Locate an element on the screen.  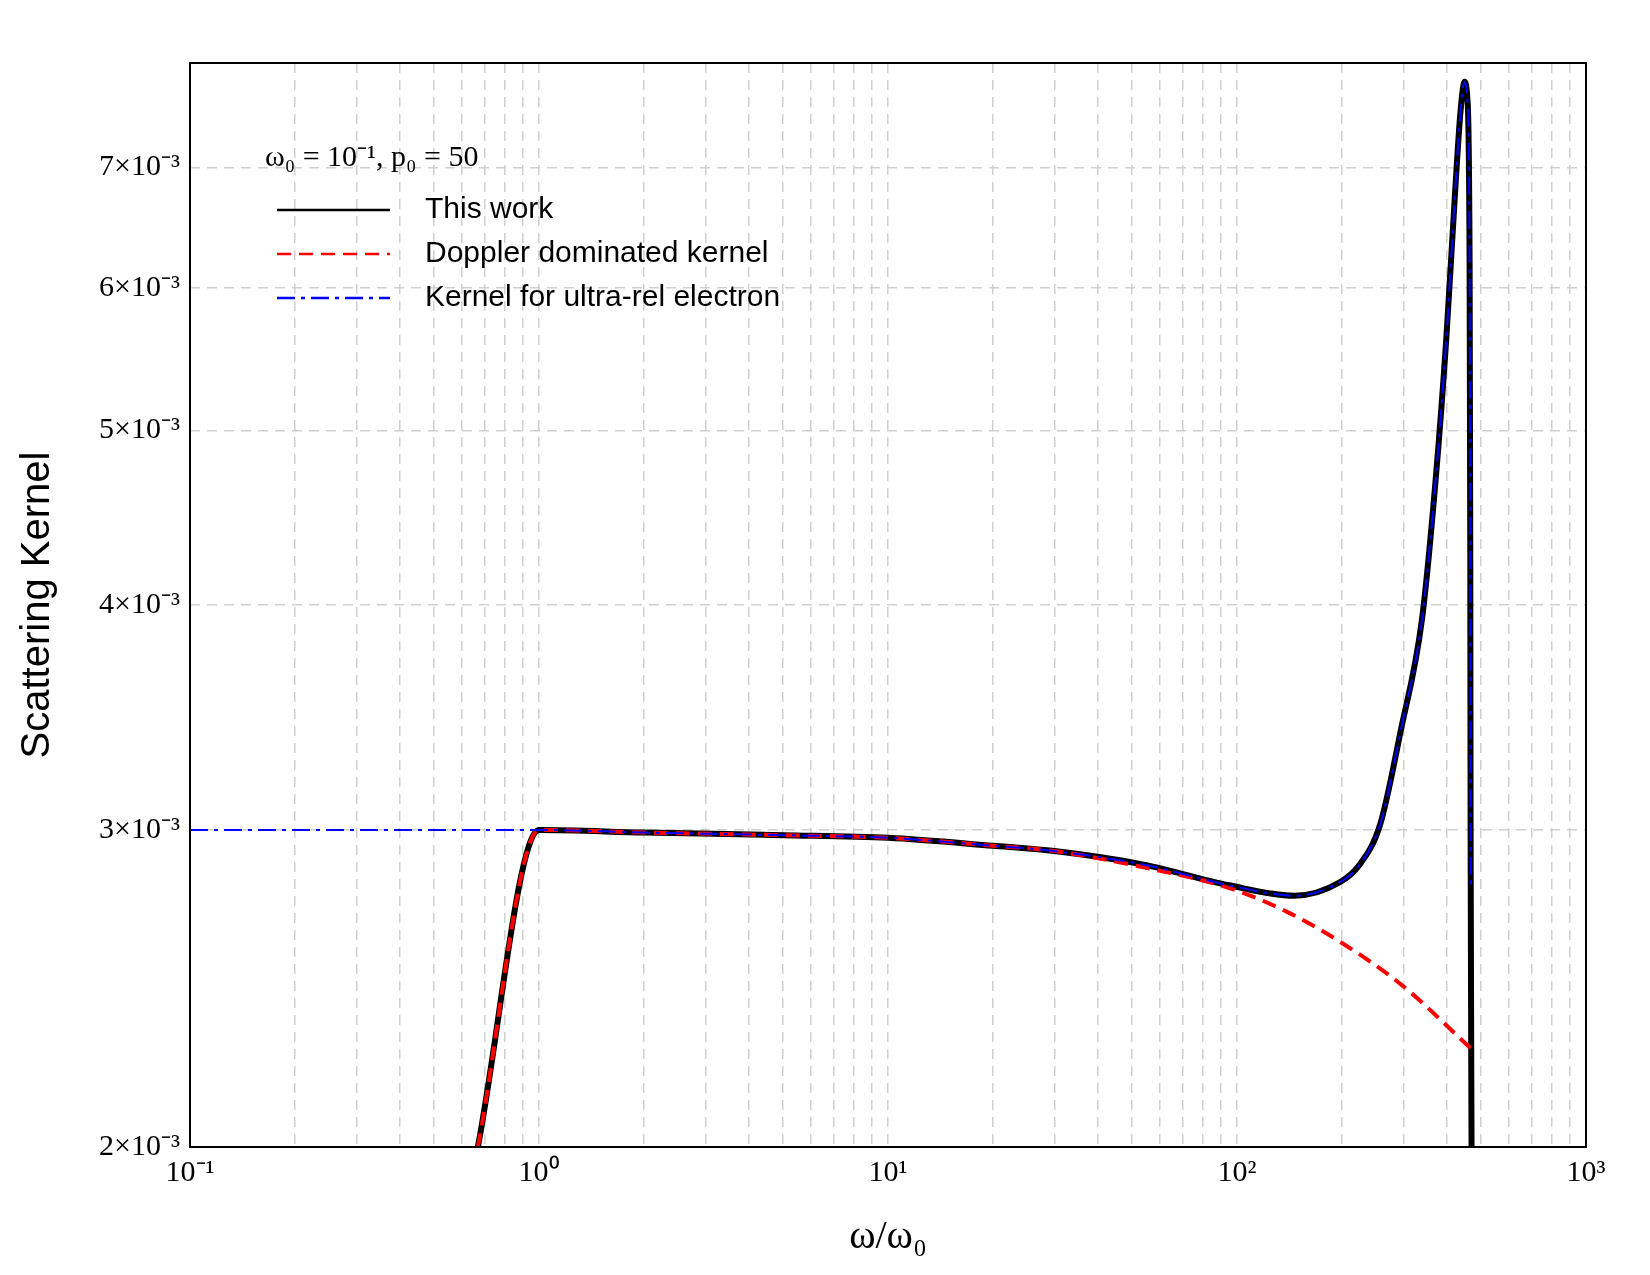
x-tick-label: 10⁰ is located at coordinates (539, 1170).